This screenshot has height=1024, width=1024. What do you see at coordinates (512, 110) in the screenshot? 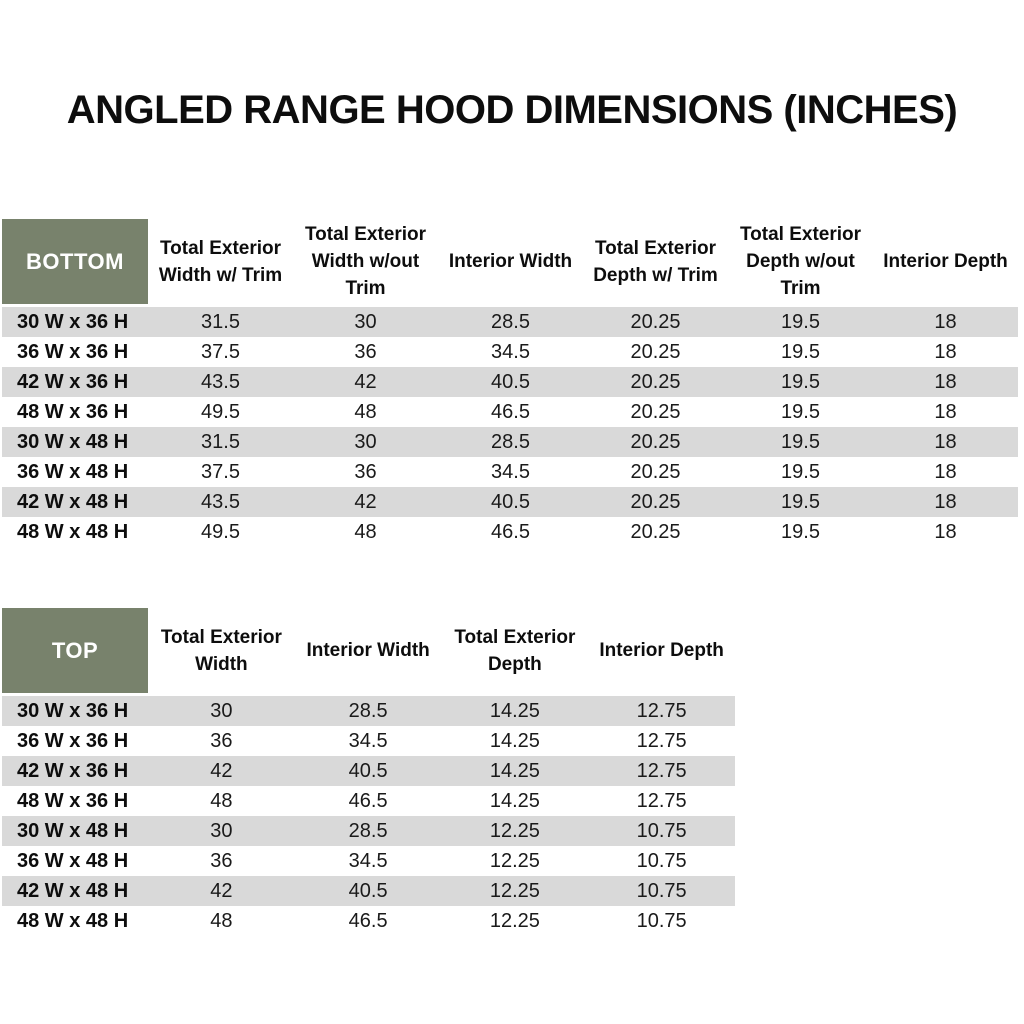
I see `page-title: ANGLED RANGE HOOD DIMENSIONS (INCHES)` at bounding box center [512, 110].